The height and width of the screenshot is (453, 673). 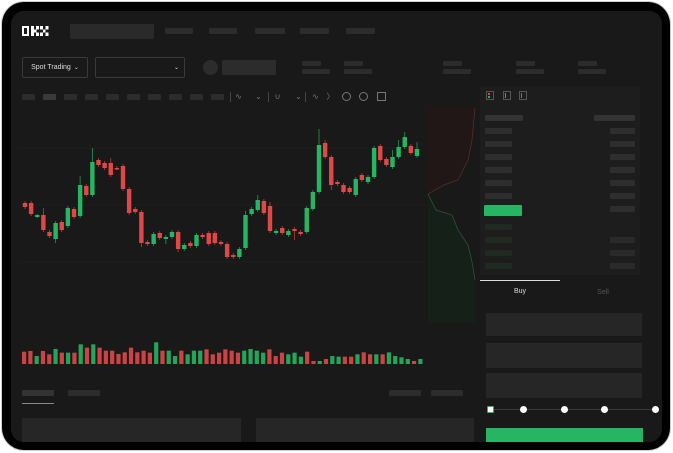 What do you see at coordinates (622, 240) in the screenshot?
I see `bid-amount` at bounding box center [622, 240].